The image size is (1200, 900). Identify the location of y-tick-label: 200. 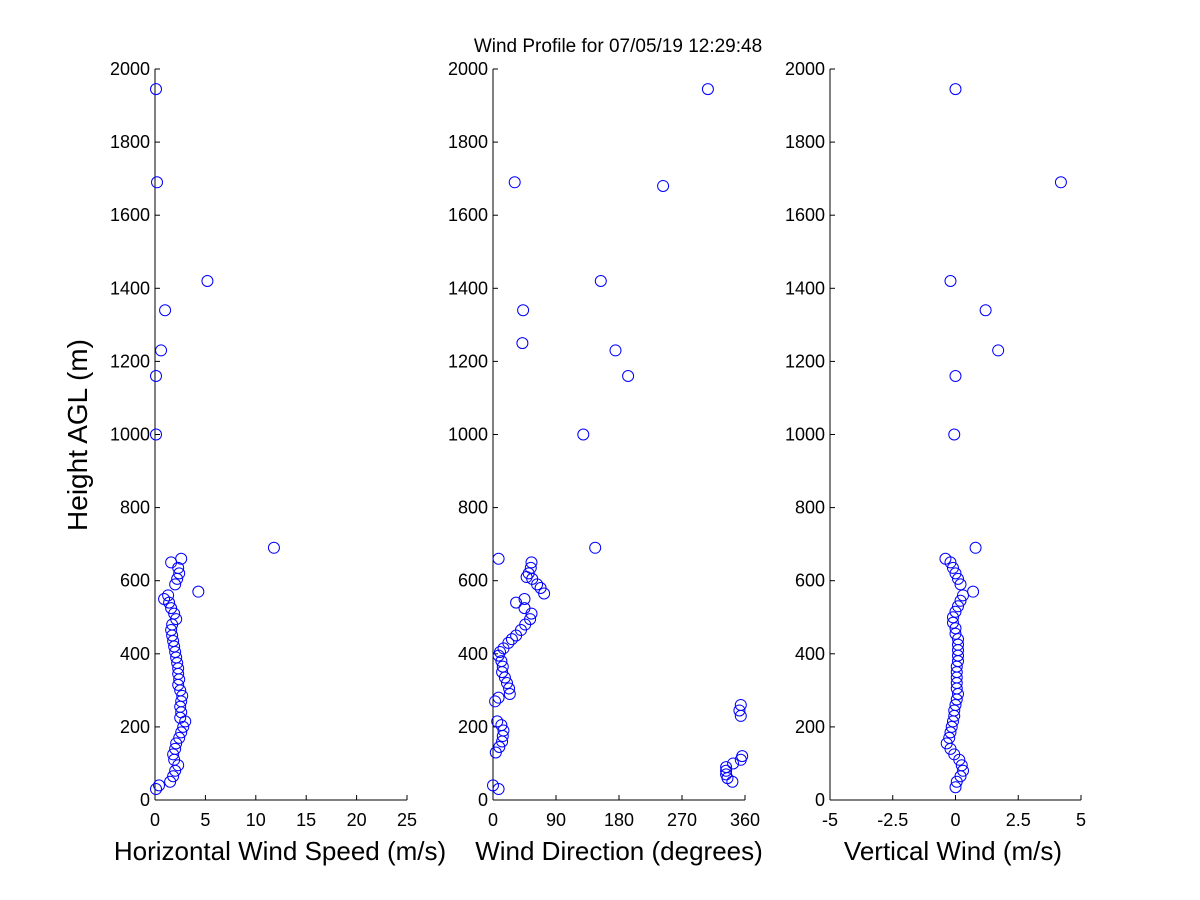
(473, 727).